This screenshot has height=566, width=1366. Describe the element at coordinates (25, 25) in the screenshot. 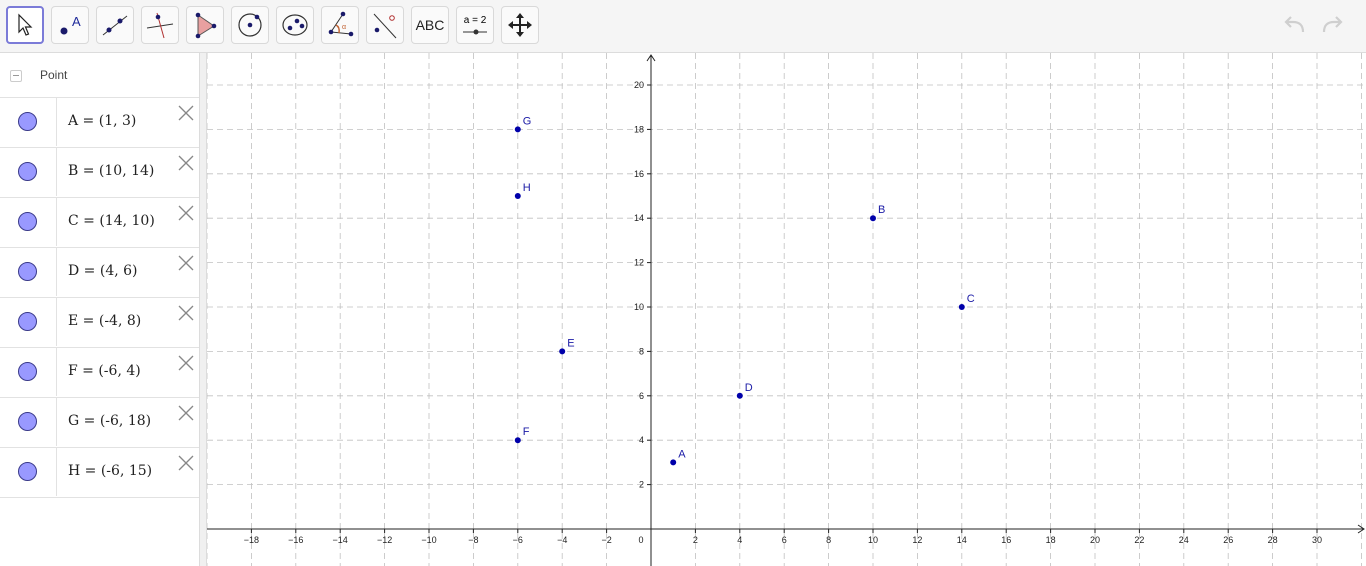

I see `move-tool` at that location.